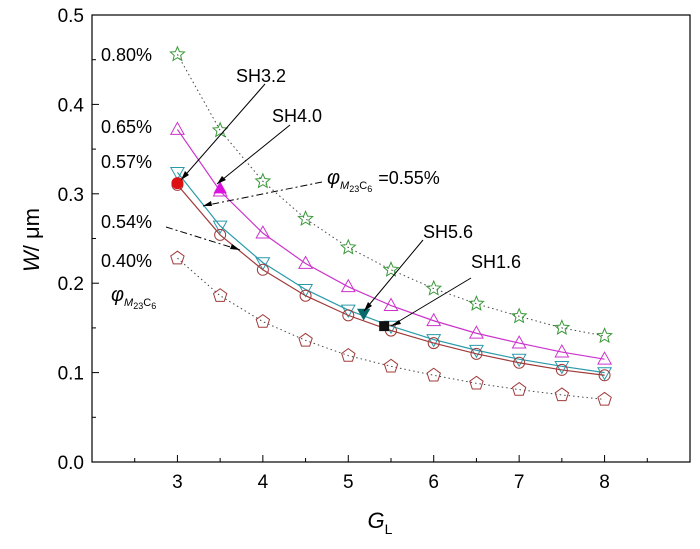 Image resolution: width=700 pixels, height=549 pixels. What do you see at coordinates (431, 302) in the screenshot?
I see `arrow-sh16` at bounding box center [431, 302].